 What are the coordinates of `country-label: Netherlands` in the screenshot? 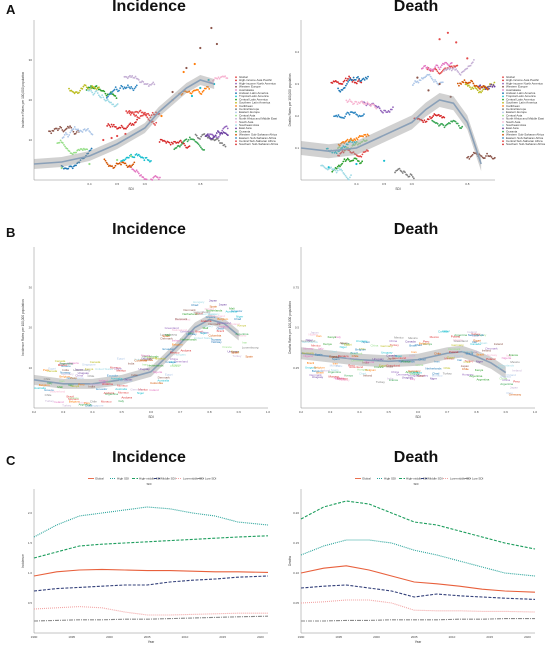 It's located at (150, 356).